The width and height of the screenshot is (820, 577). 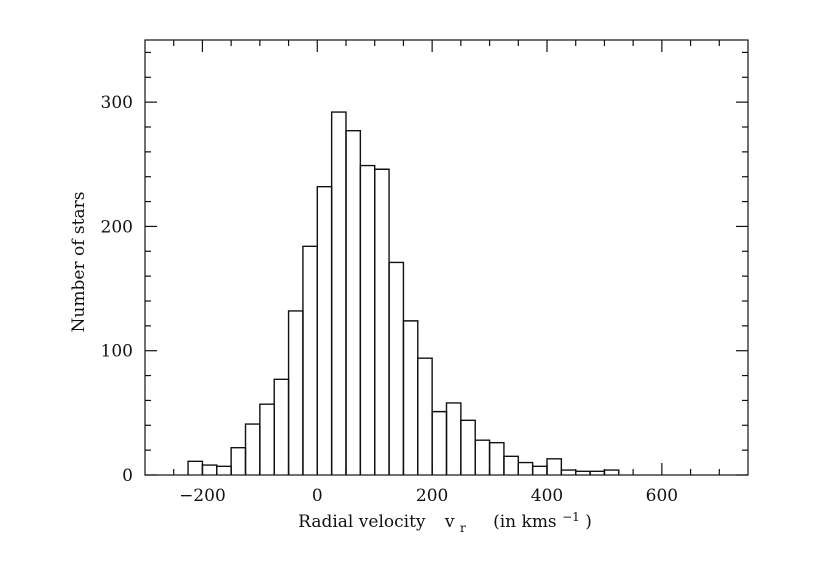 I want to click on y-tick-label: 200, so click(x=117, y=227).